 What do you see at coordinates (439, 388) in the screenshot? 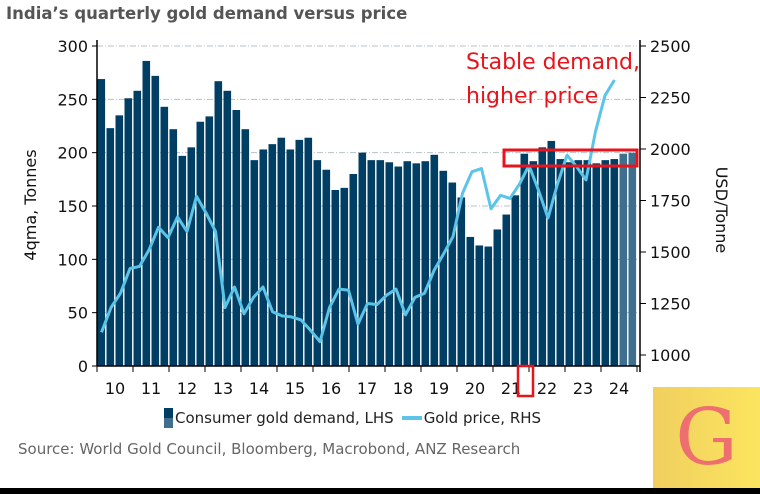
I see `x-tick-label: 19` at bounding box center [439, 388].